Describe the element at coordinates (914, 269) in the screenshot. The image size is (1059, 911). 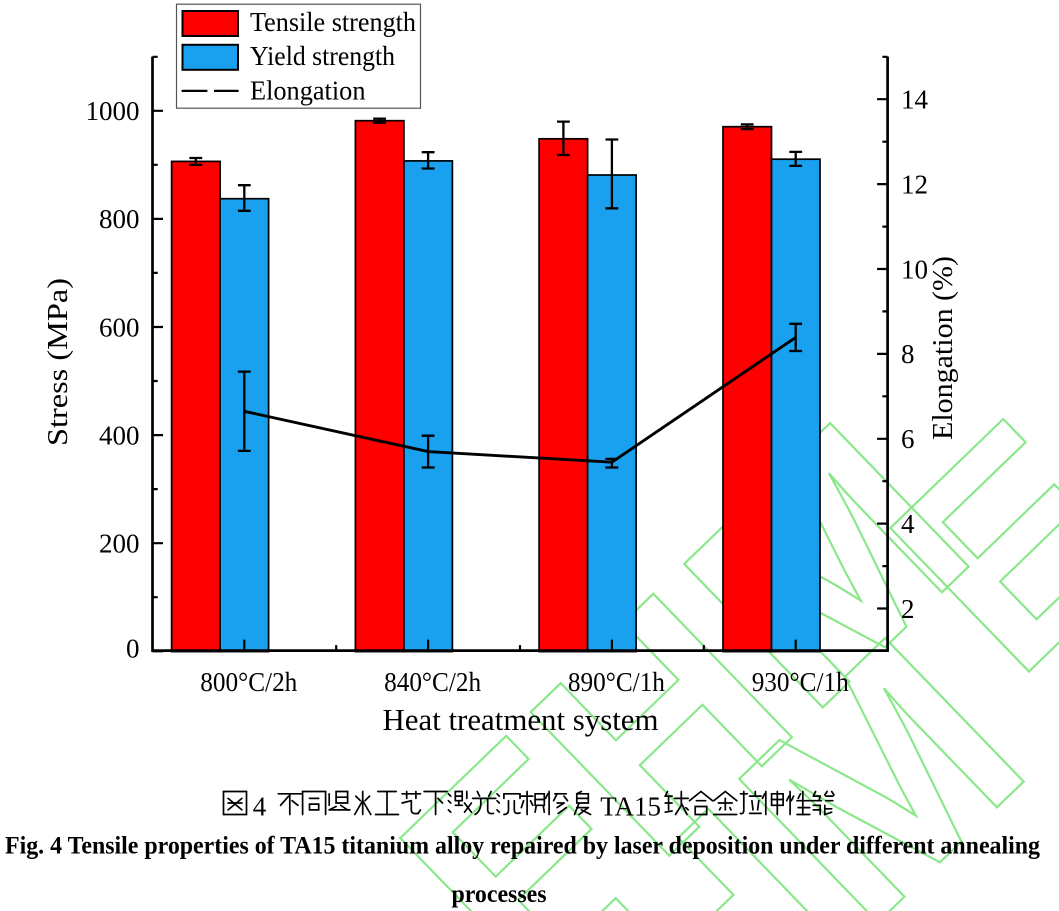
I see `svg-text: 10` at that location.